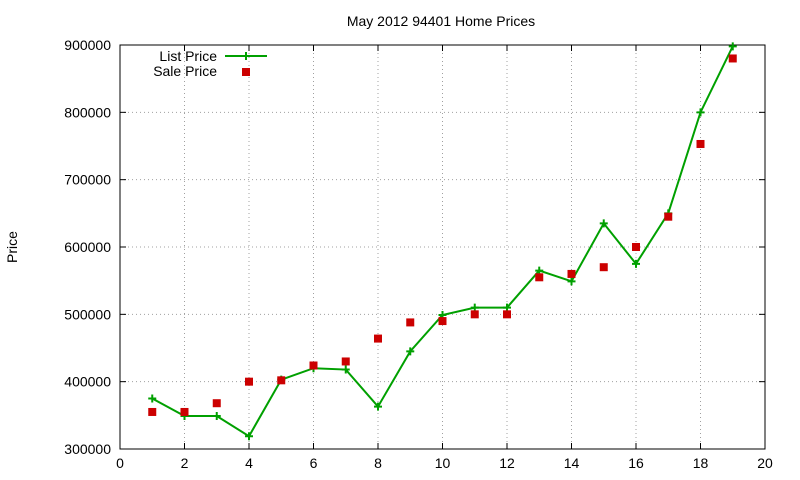 Image resolution: width=800 pixels, height=480 pixels. What do you see at coordinates (765, 463) in the screenshot?
I see `x-tick-label: 20` at bounding box center [765, 463].